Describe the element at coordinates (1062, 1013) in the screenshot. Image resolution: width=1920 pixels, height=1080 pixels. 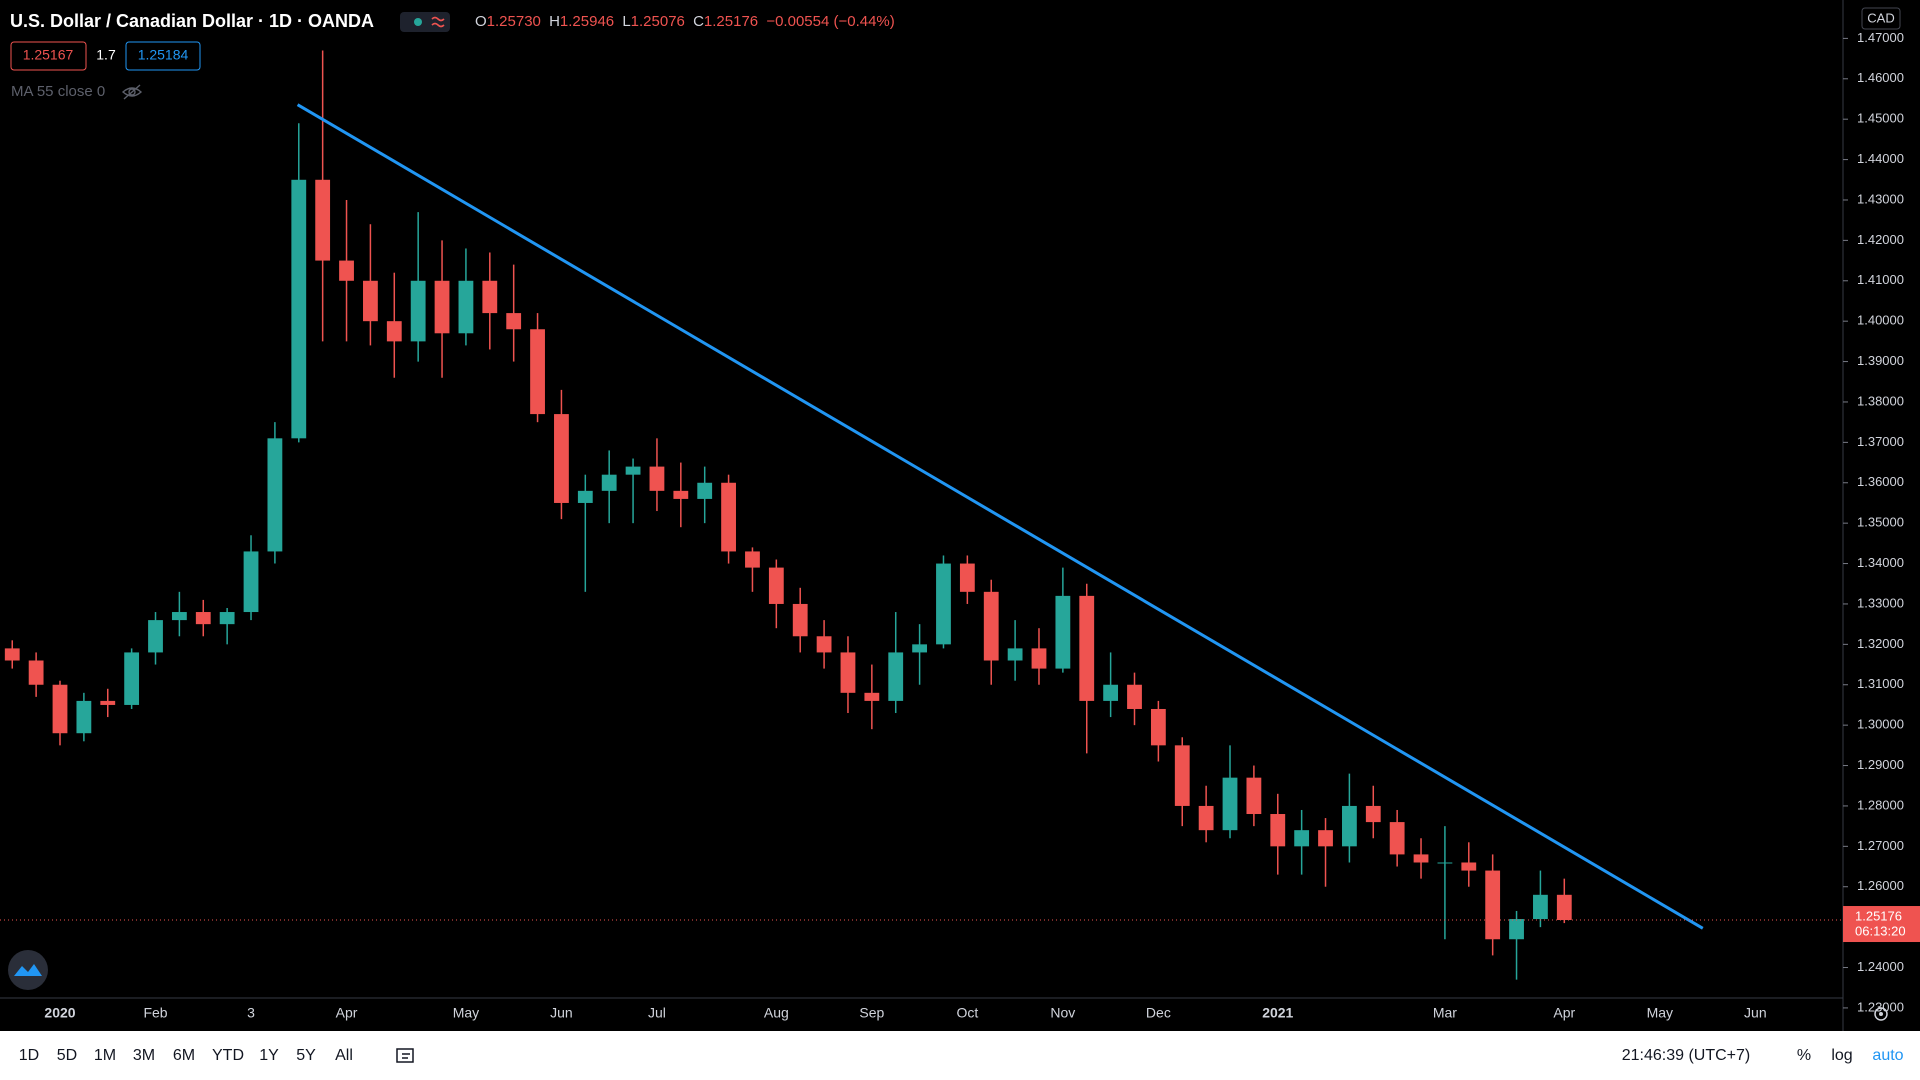
I see `x-tick-label: Nov` at that location.